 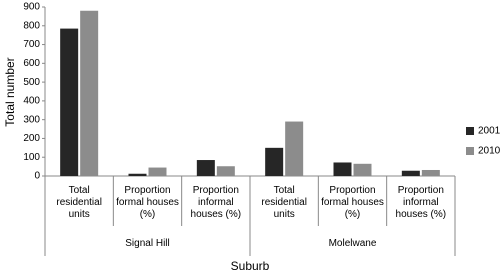 I want to click on legend-label: 2010, so click(x=489, y=151).